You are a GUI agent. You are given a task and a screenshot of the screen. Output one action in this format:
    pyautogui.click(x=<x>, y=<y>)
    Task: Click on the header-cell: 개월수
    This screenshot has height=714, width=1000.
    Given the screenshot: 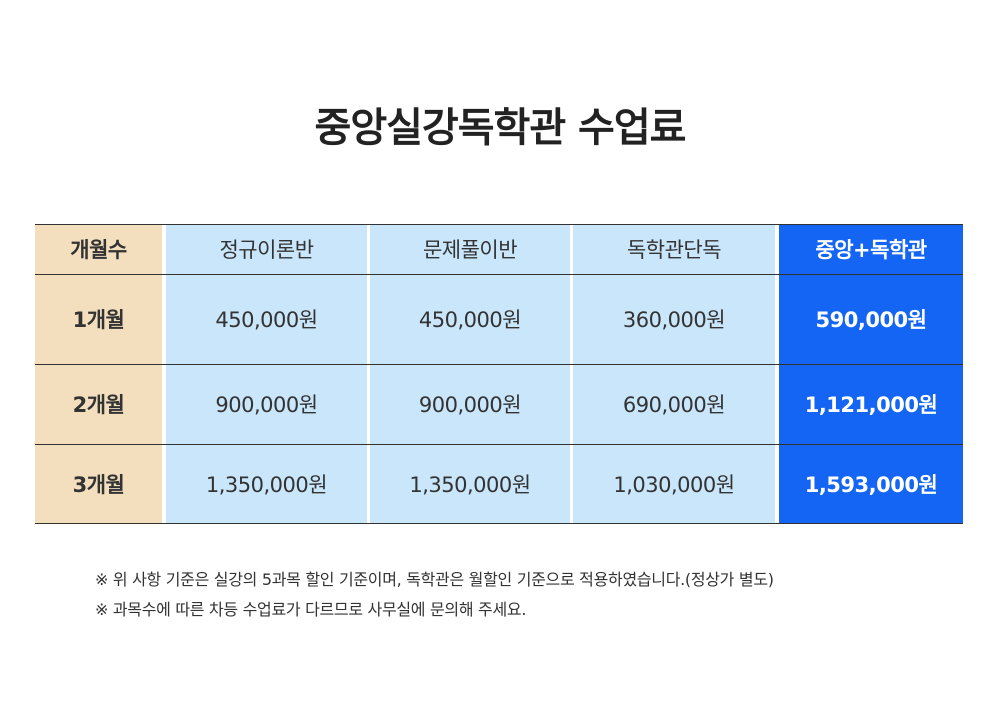 What is the action you would take?
    pyautogui.click(x=98, y=249)
    